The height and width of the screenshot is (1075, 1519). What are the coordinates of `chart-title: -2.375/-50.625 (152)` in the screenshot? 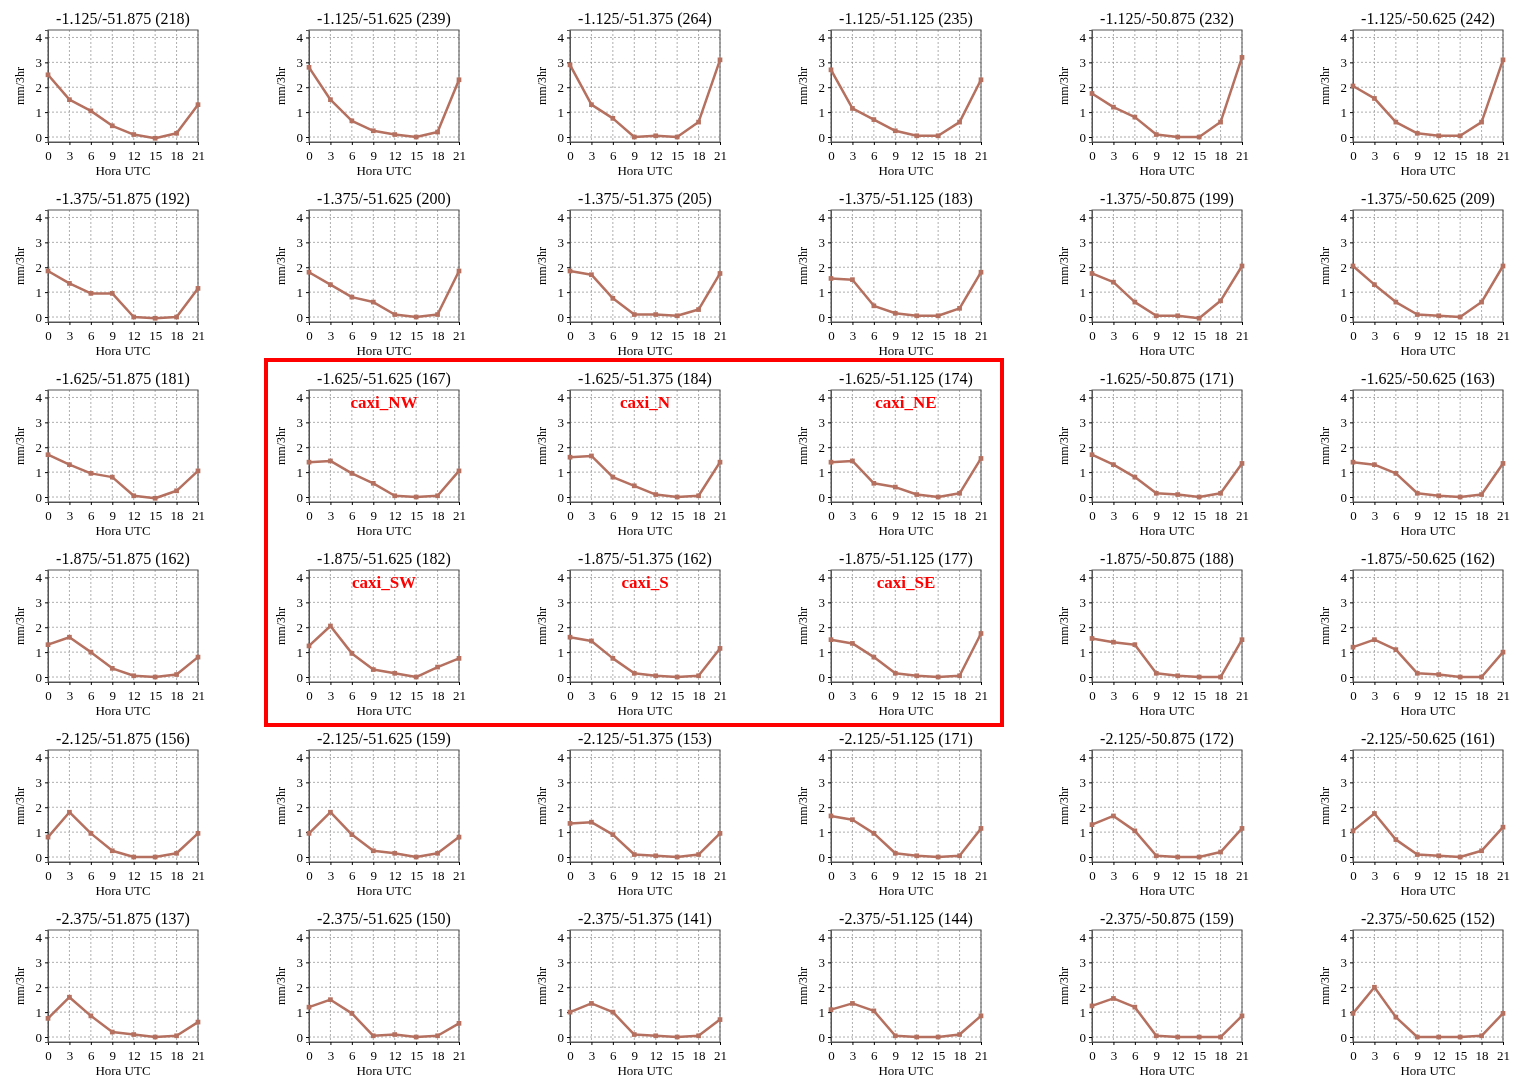 It's located at (1428, 919).